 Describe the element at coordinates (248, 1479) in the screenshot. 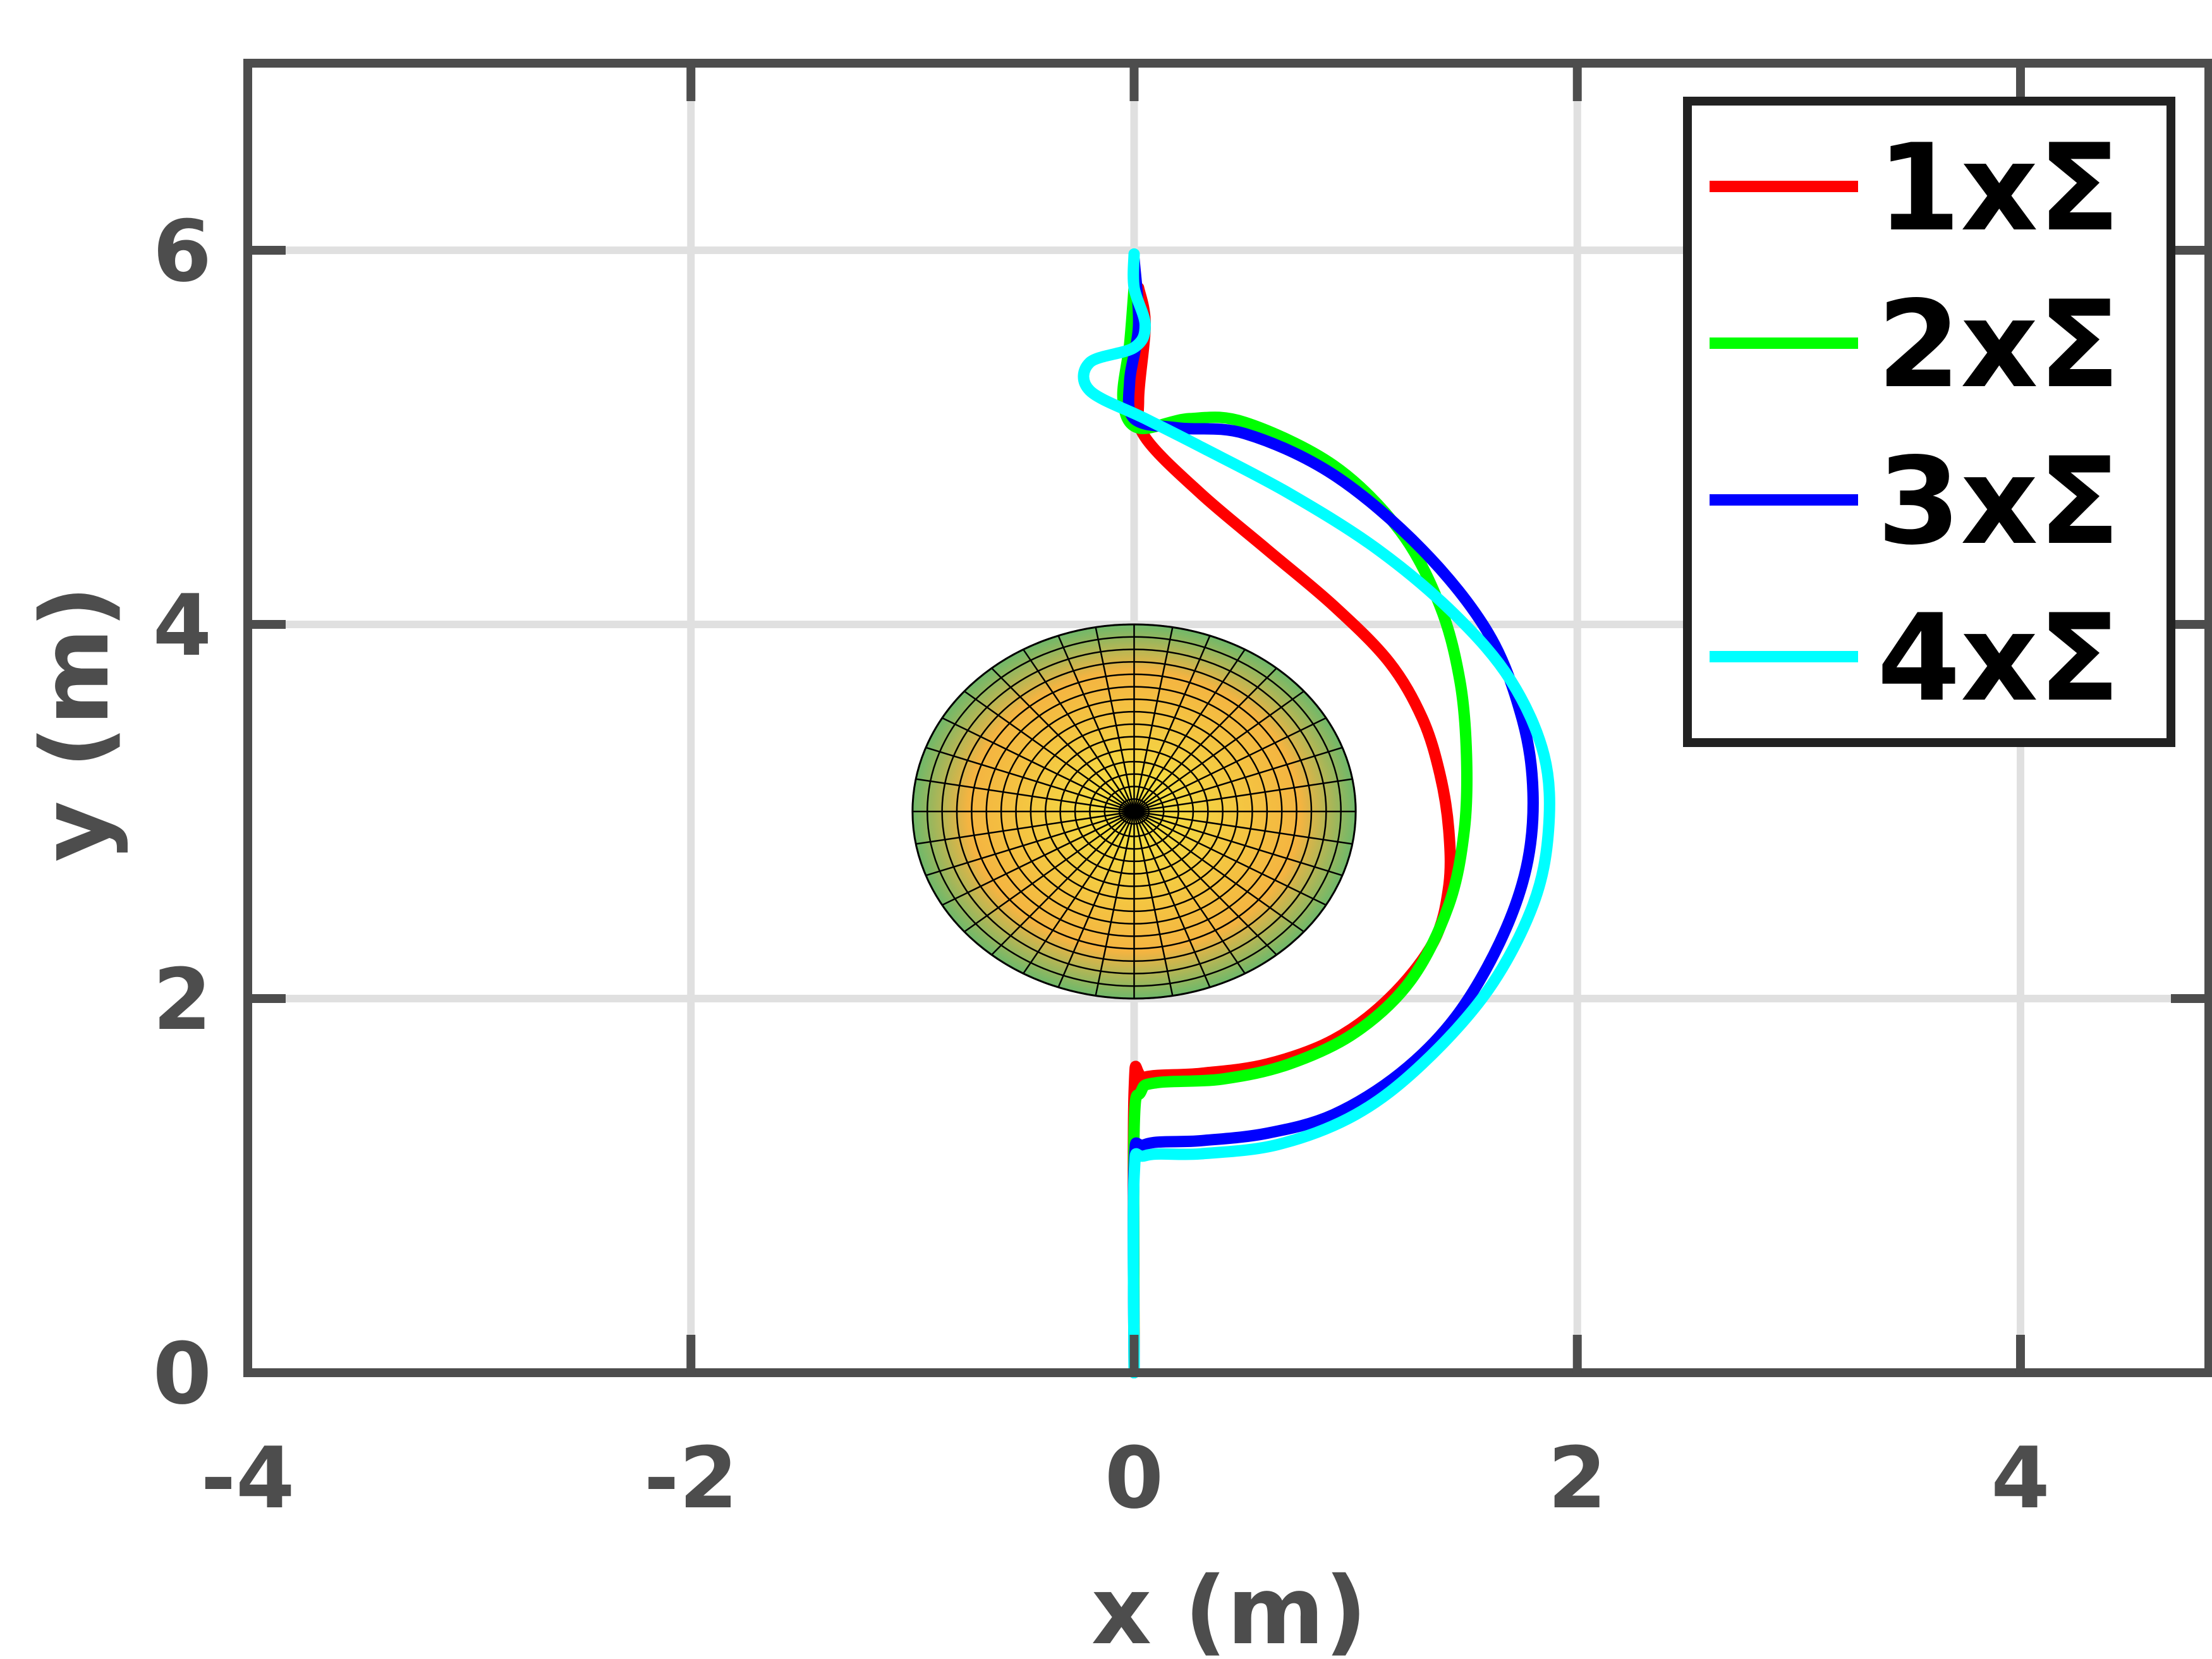

I see `x-tick-label: -4` at that location.